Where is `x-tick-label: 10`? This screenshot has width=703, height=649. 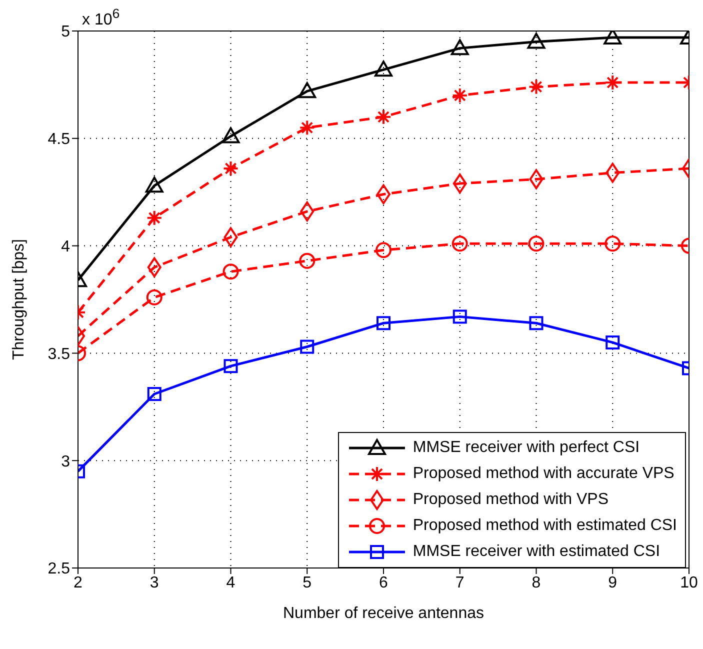 x-tick-label: 10 is located at coordinates (689, 583).